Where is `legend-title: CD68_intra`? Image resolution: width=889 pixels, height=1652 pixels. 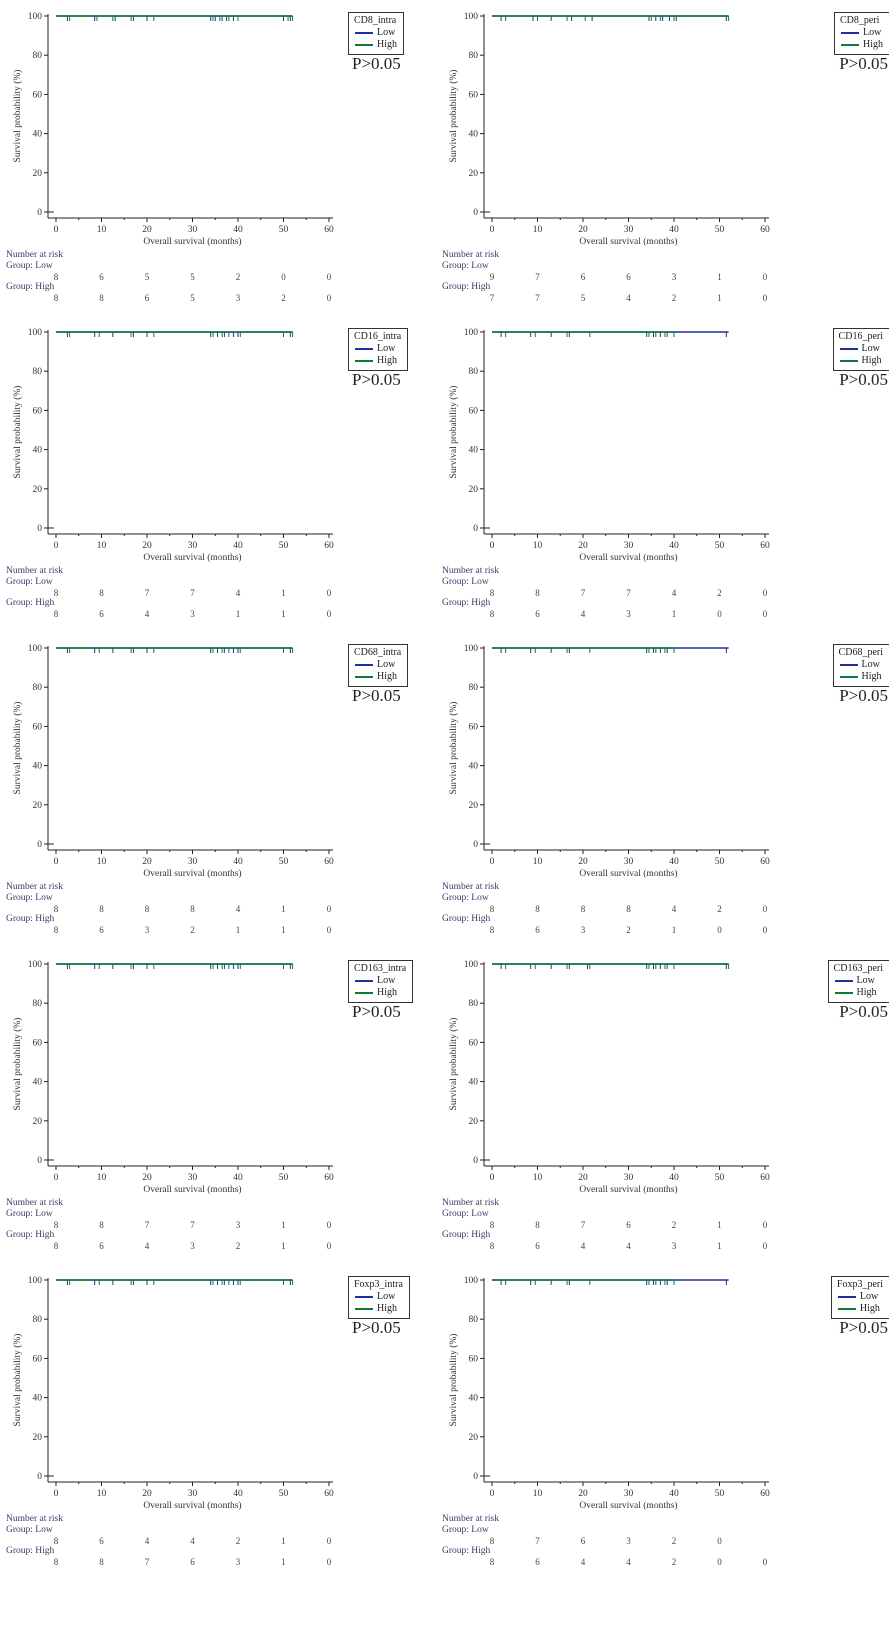
legend-title: CD68_intra is located at coordinates (378, 652).